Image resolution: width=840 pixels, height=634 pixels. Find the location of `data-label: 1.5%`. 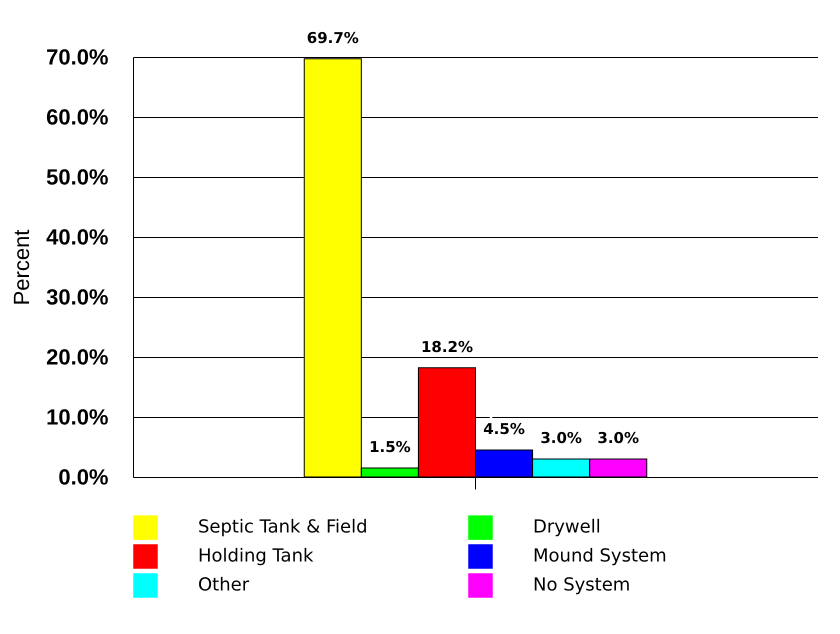

data-label: 1.5% is located at coordinates (390, 447).